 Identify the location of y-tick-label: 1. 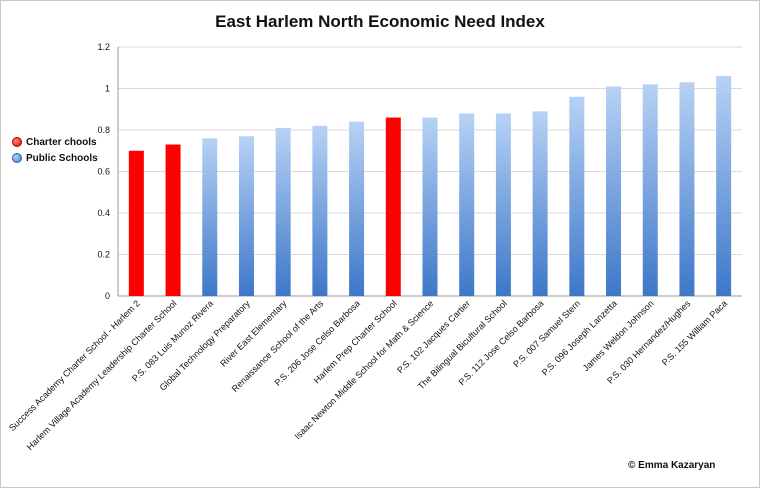
(107, 89).